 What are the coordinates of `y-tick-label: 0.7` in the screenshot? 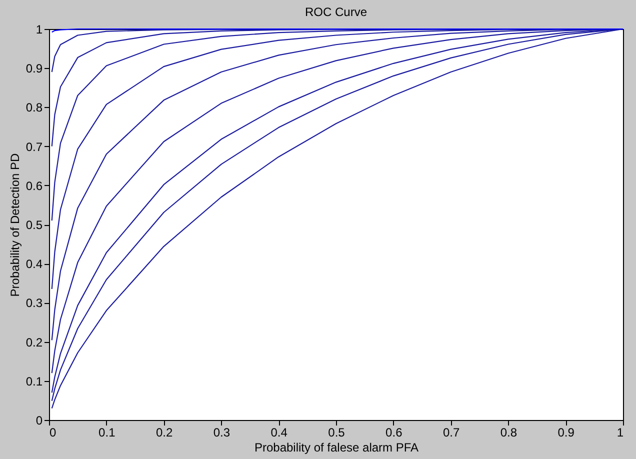 It's located at (34, 147).